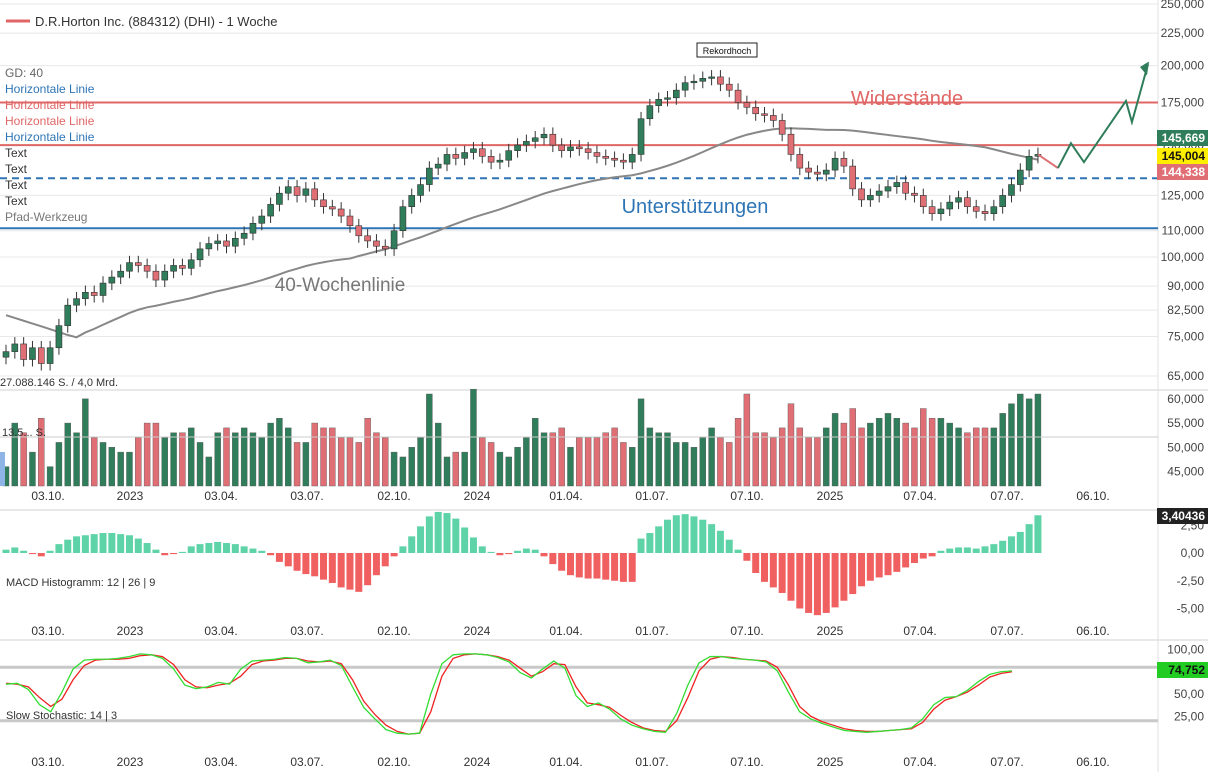 This screenshot has height=772, width=1208. I want to click on date-tick-label: 2025, so click(830, 762).